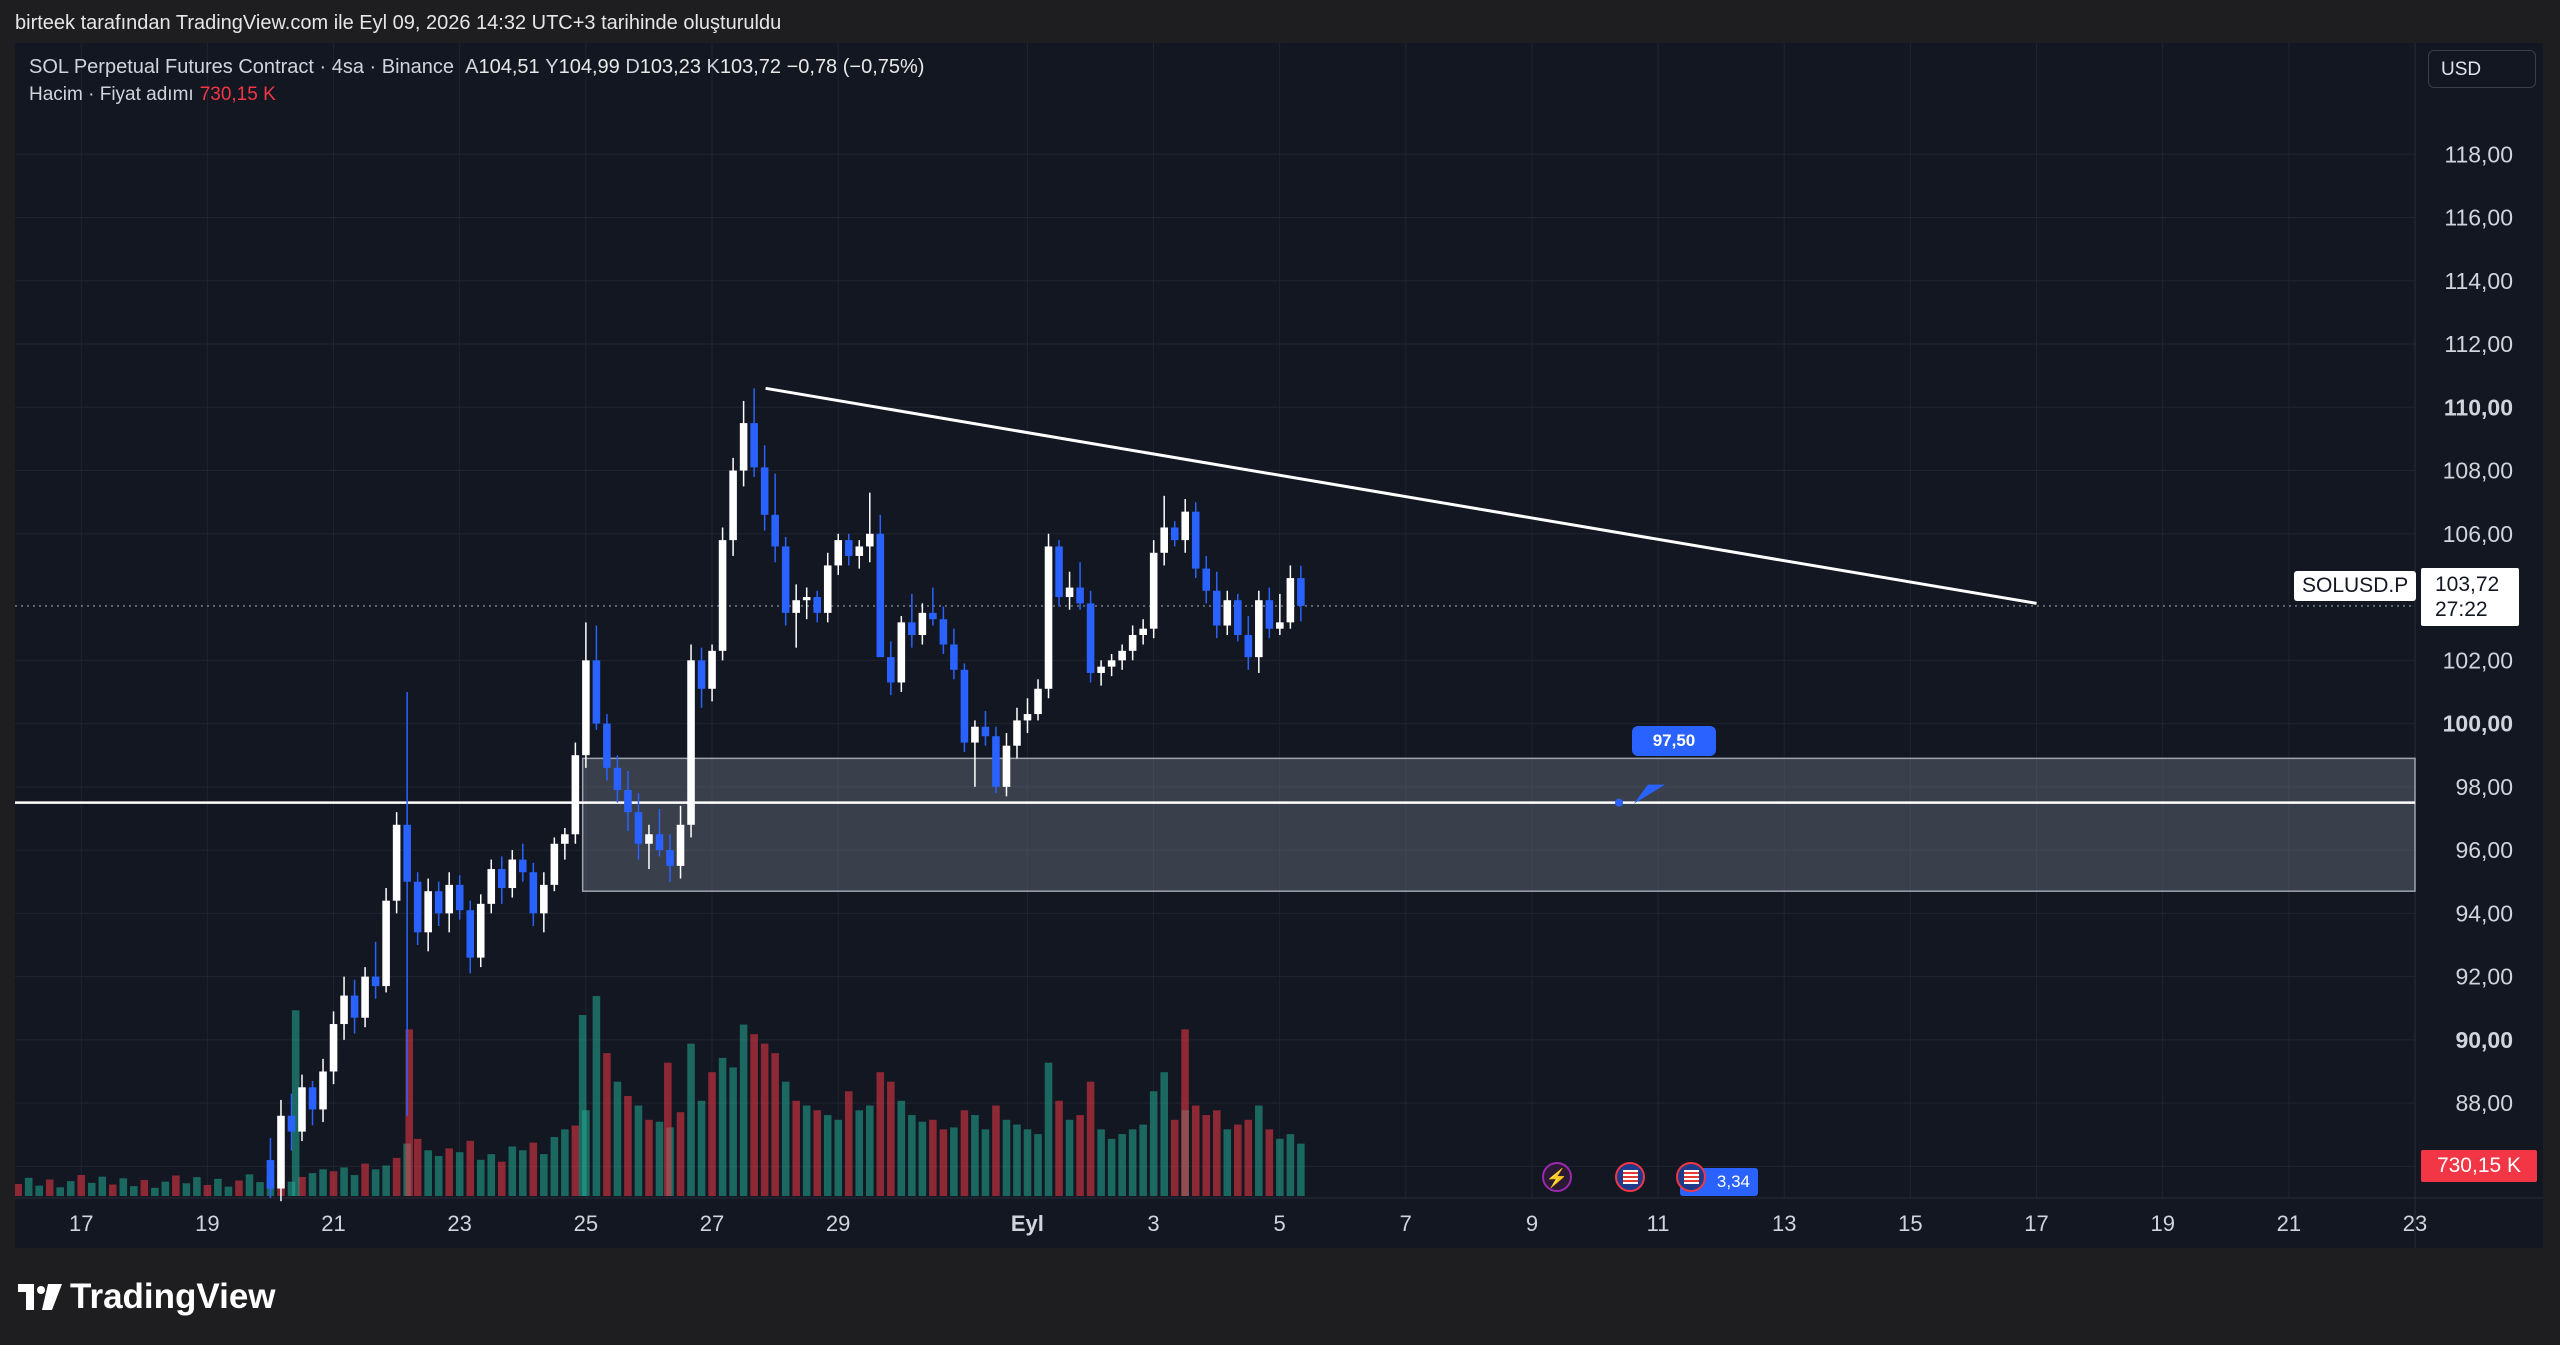 The width and height of the screenshot is (2560, 1345). What do you see at coordinates (589, 67) in the screenshot?
I see `high-value: 104,99` at bounding box center [589, 67].